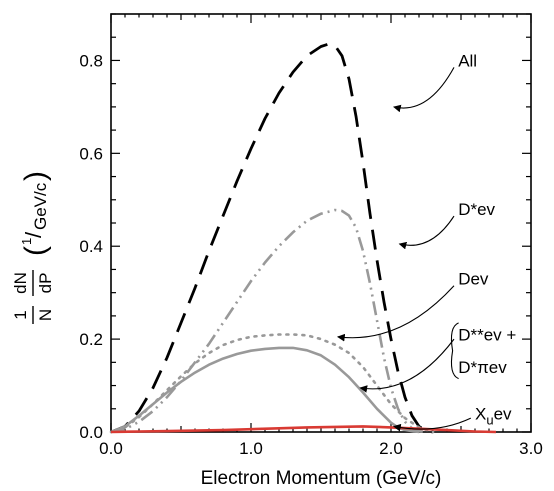  What do you see at coordinates (111, 448) in the screenshot?
I see `x-tick-label: 0.0` at bounding box center [111, 448].